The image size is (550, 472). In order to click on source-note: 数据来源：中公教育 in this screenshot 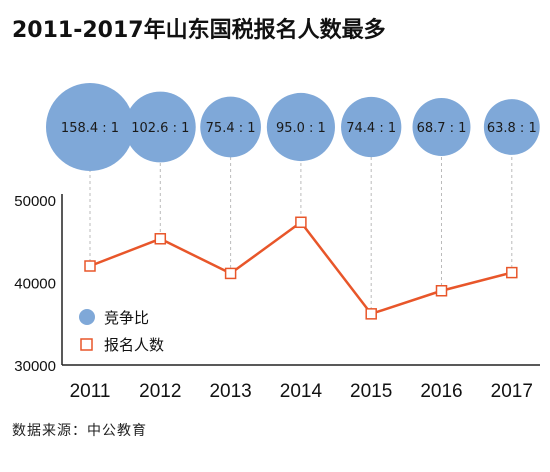, I will do `click(79, 431)`.